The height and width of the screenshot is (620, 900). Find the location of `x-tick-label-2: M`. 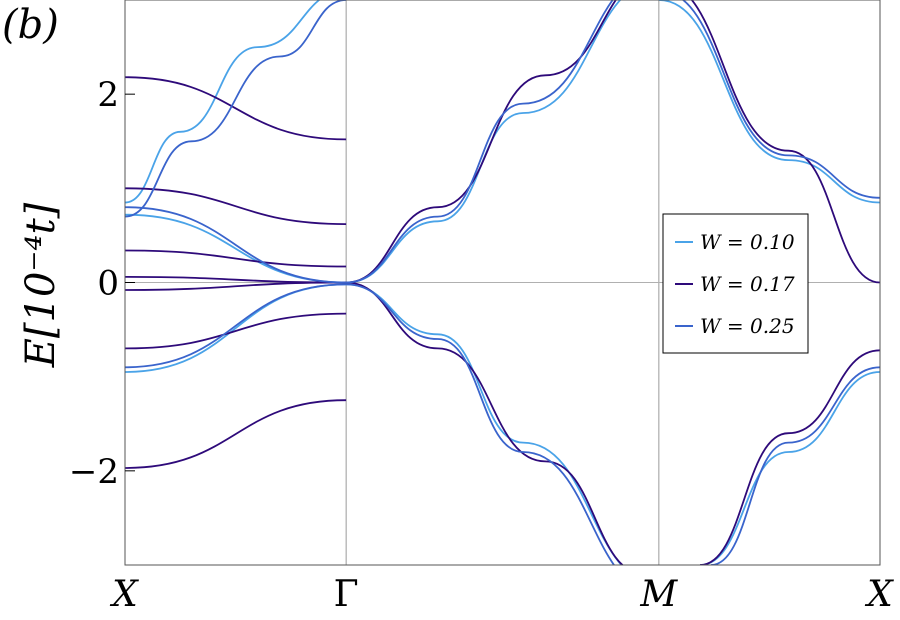

x-tick-label-2: M is located at coordinates (658, 594).